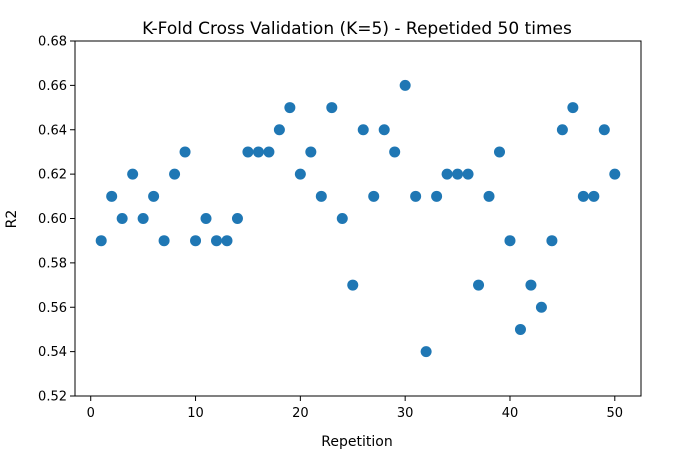 The width and height of the screenshot is (685, 455). Describe the element at coordinates (91, 413) in the screenshot. I see `x-tick-label: 0` at that location.